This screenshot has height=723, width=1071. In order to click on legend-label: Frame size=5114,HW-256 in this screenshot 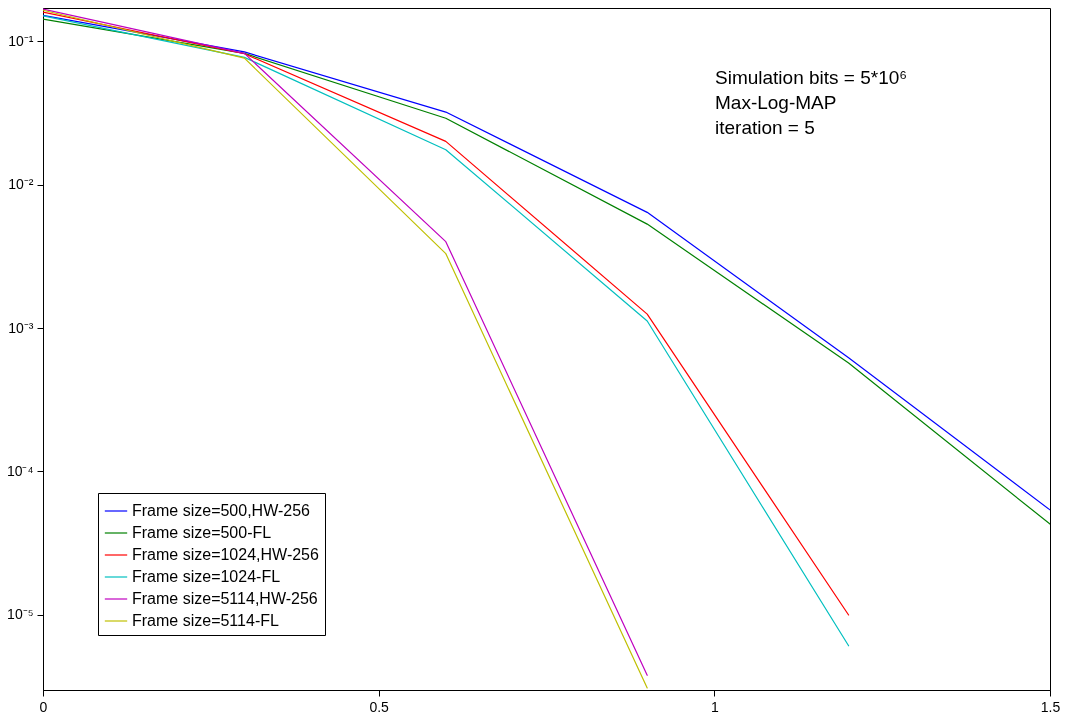, I will do `click(225, 598)`.